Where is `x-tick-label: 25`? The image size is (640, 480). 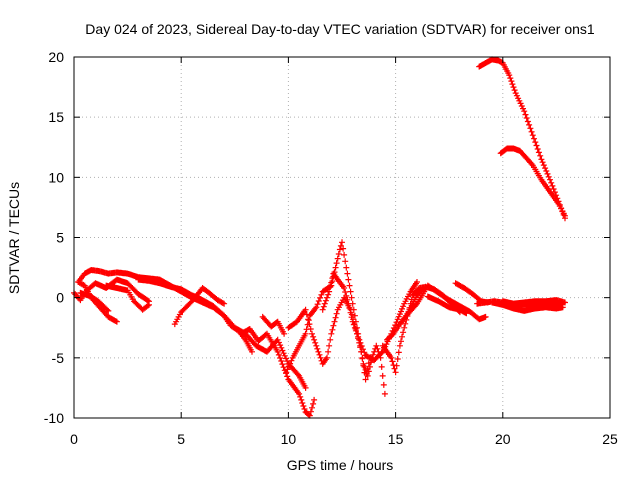 x-tick-label: 25 is located at coordinates (610, 439).